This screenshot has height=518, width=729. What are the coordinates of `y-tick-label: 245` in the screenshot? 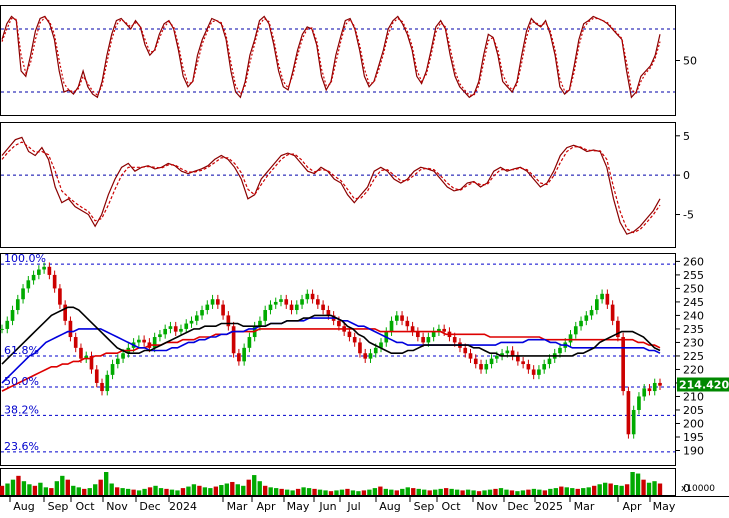 It's located at (693, 302).